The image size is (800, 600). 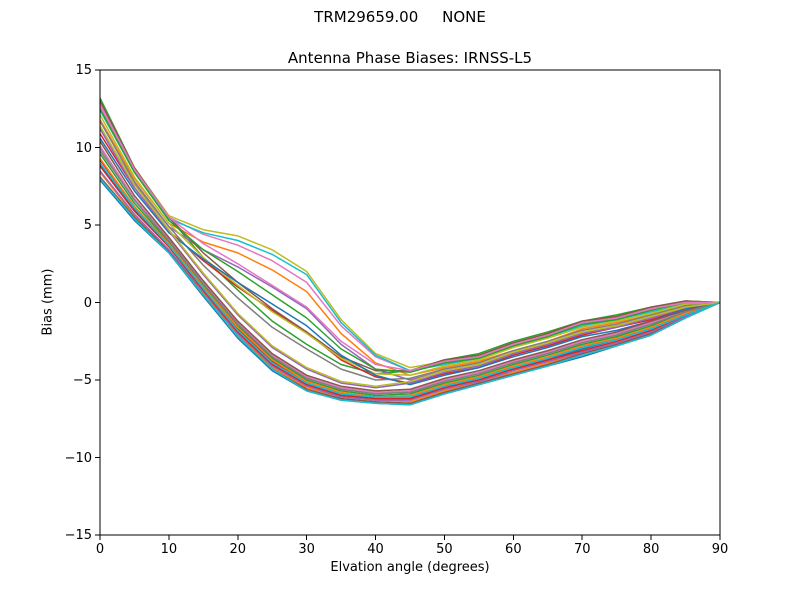 I want to click on figure-suptitle: TRM29659.00 NONE, so click(x=400, y=17).